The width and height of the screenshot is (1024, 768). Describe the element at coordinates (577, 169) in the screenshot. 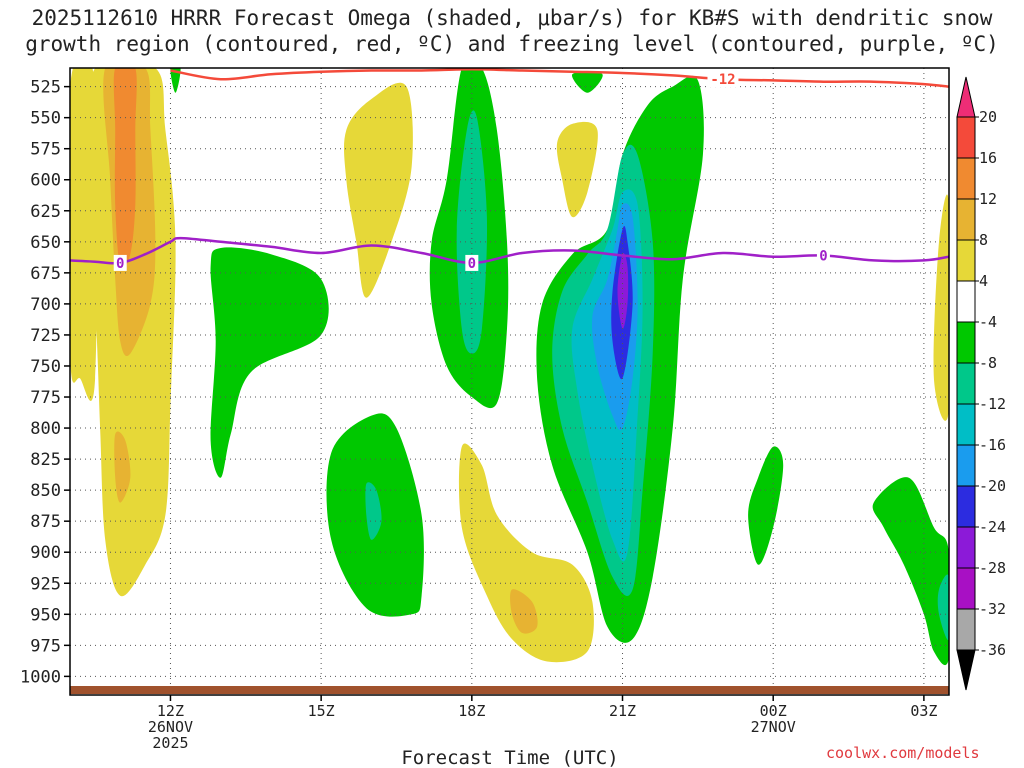

I see `omega-region-yellow-small-upper-right` at that location.